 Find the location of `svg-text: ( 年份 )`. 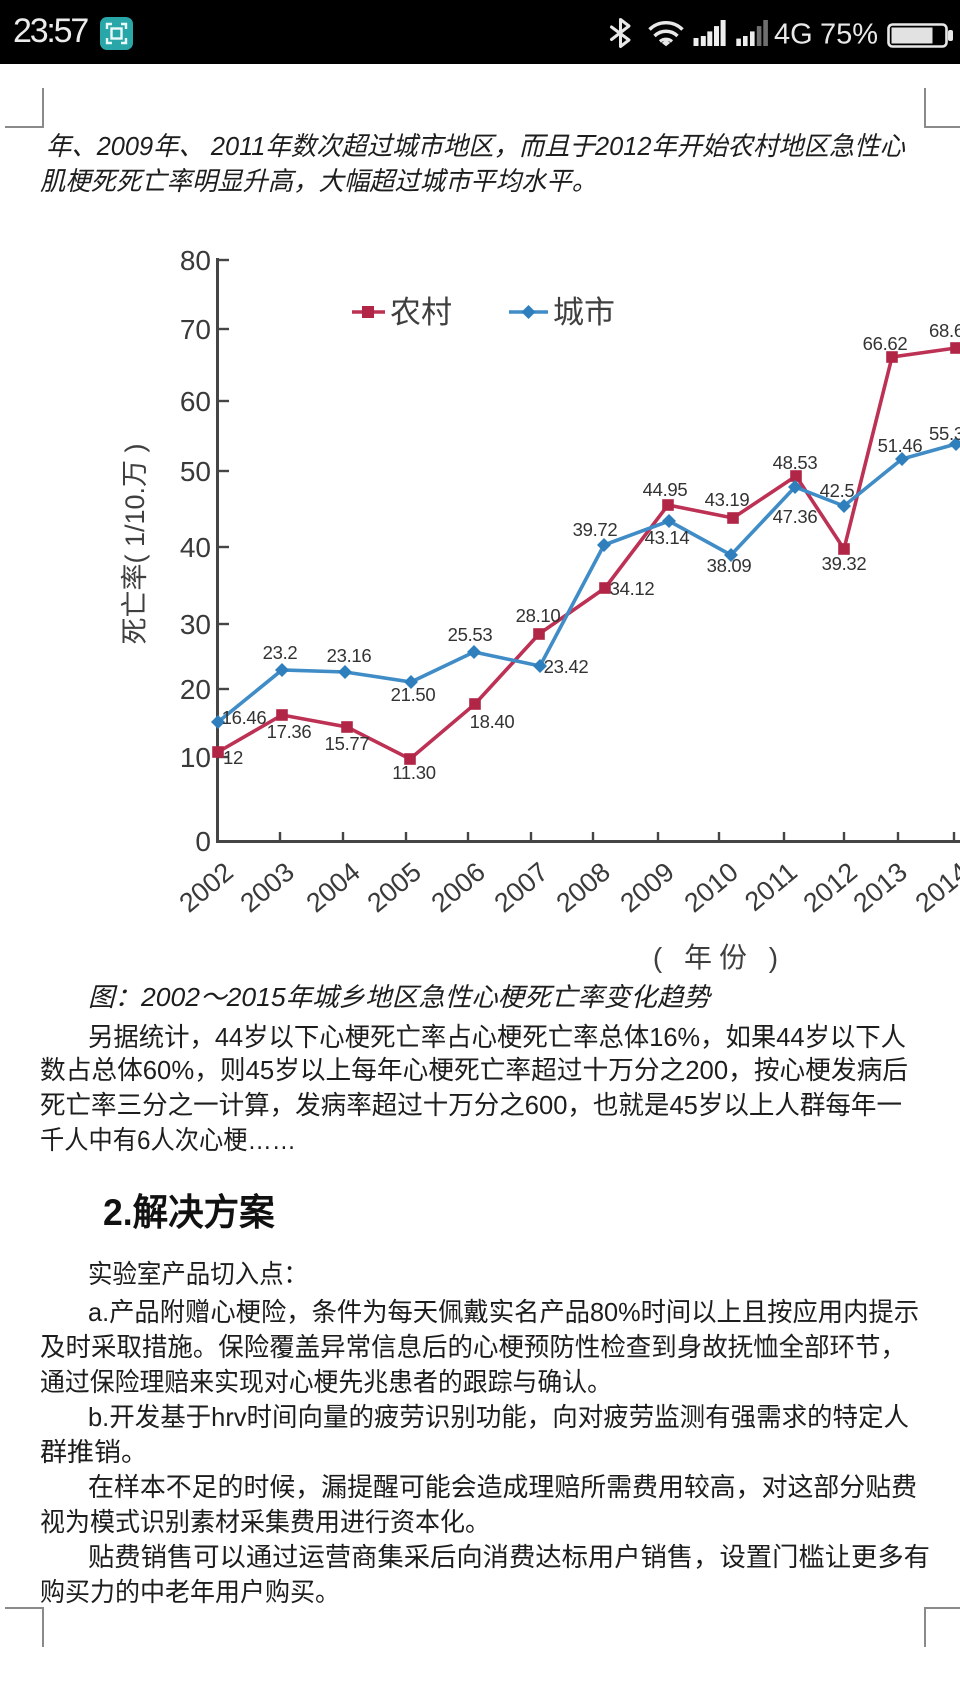

svg-text: ( 年份 ) is located at coordinates (719, 957).